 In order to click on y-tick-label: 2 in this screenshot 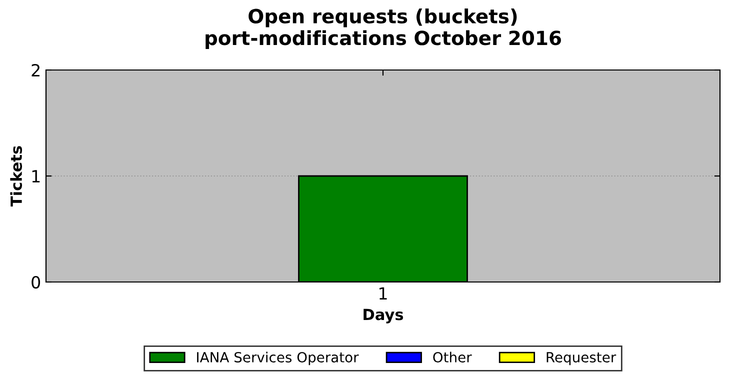, I will do `click(36, 70)`.